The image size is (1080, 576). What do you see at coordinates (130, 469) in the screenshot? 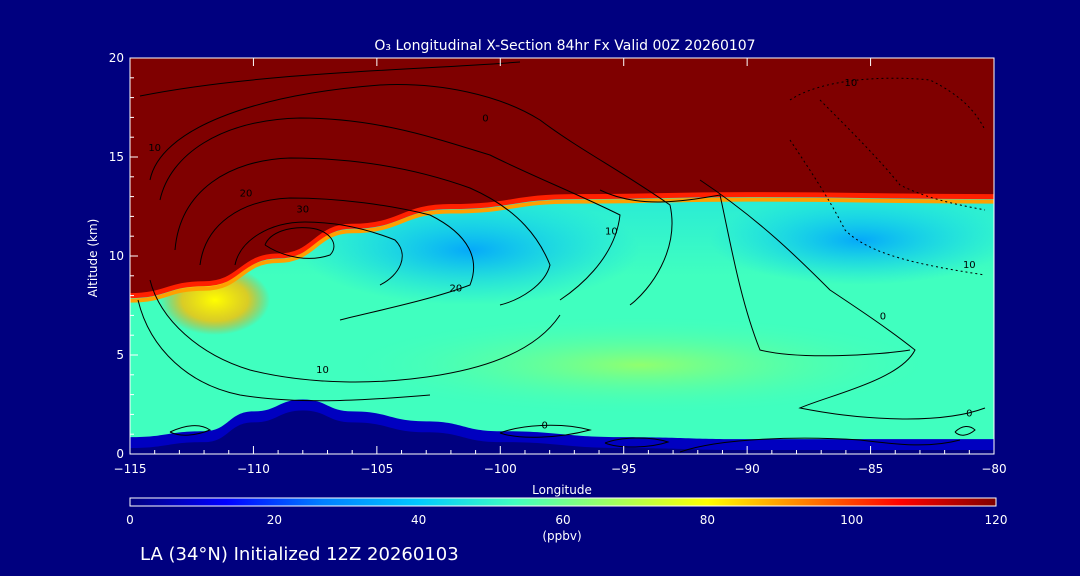
I see `x-tick-label: −115` at bounding box center [130, 469].